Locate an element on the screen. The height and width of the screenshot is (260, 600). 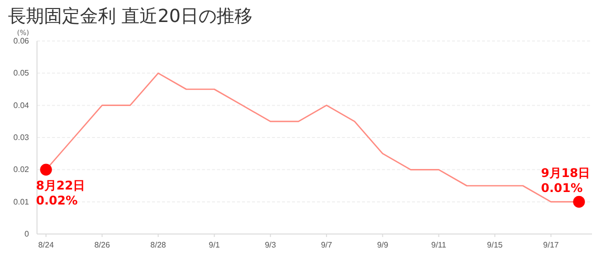
x-tick-label: 9/11 is located at coordinates (439, 245).